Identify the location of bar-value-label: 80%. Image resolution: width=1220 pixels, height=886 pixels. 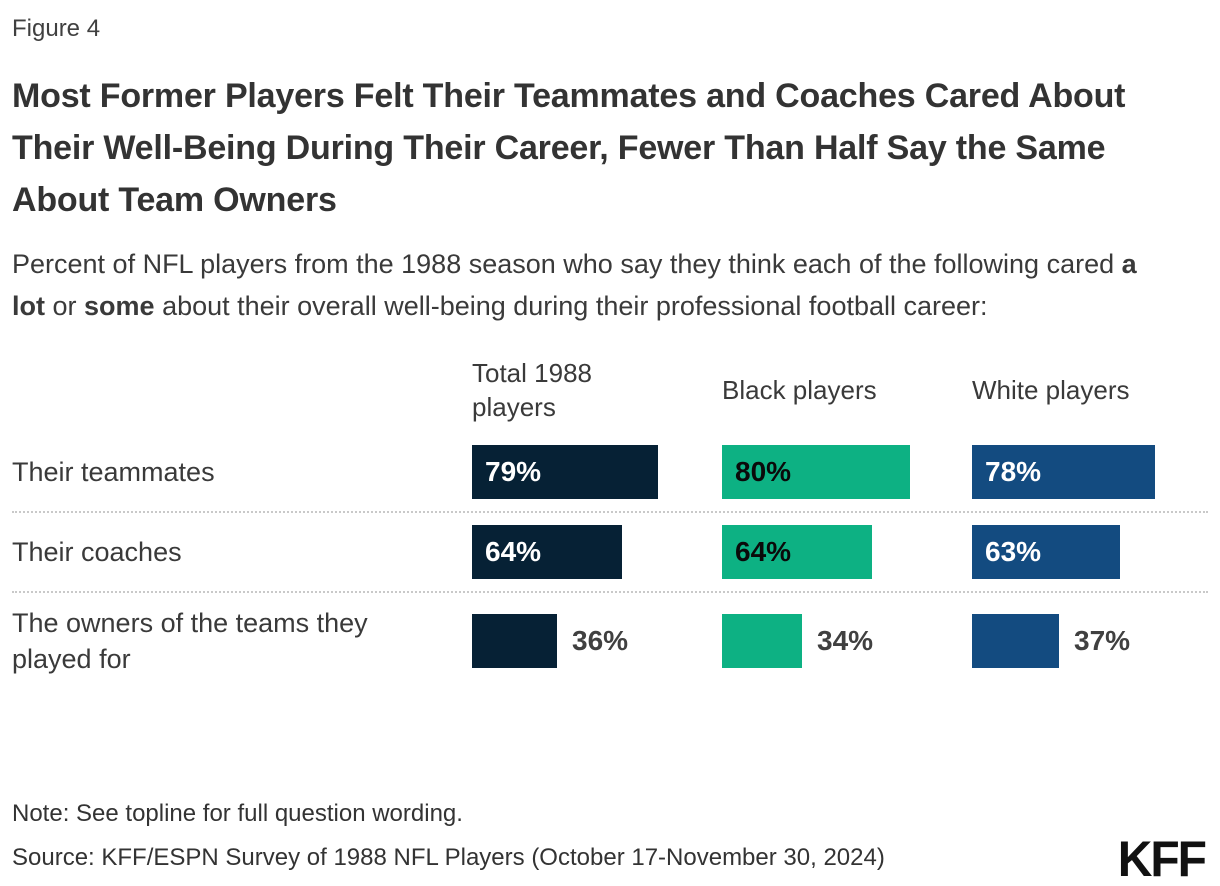
(763, 471).